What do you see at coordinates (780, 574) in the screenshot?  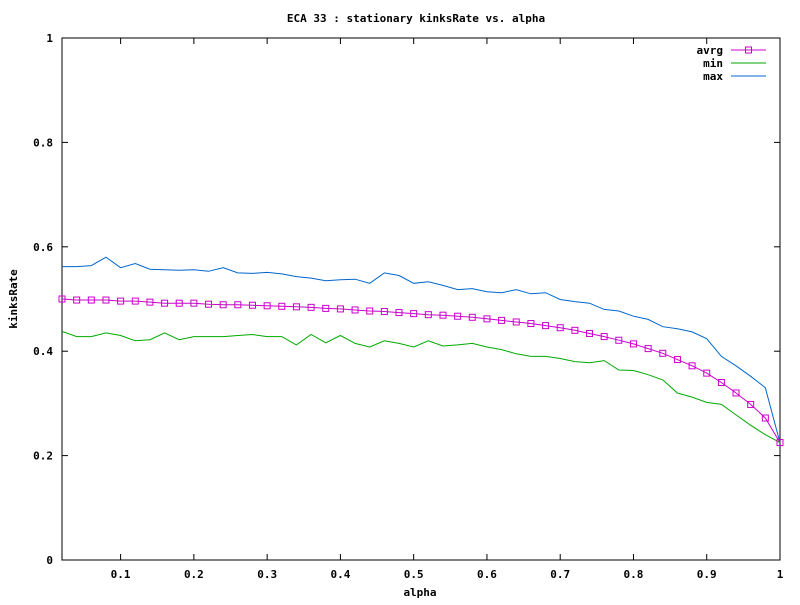 I see `x-tick-label: 1` at bounding box center [780, 574].